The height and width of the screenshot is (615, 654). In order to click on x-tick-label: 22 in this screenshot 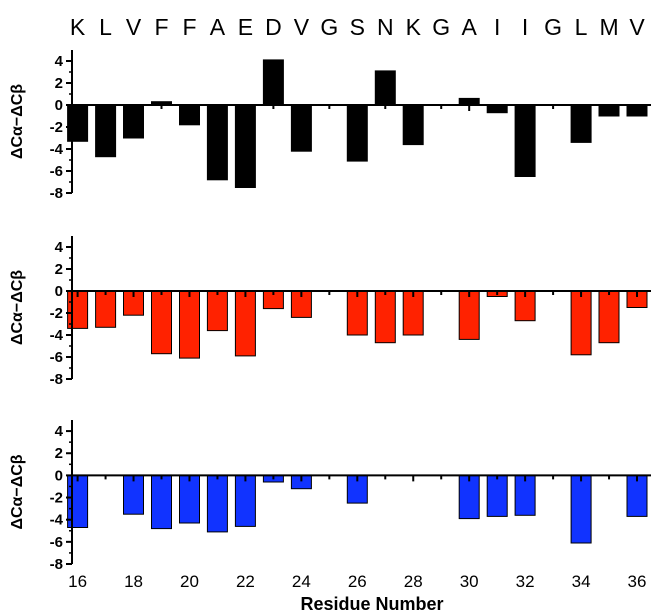, I will do `click(245, 581)`.